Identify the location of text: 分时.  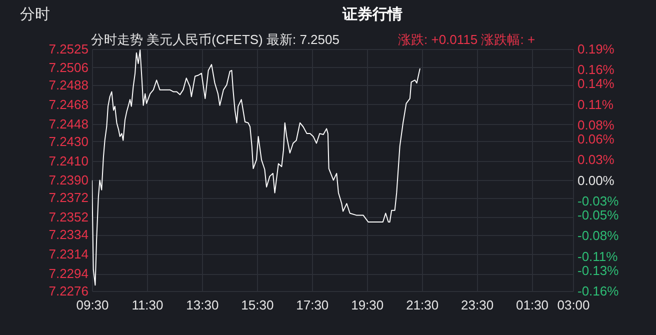
(35, 14).